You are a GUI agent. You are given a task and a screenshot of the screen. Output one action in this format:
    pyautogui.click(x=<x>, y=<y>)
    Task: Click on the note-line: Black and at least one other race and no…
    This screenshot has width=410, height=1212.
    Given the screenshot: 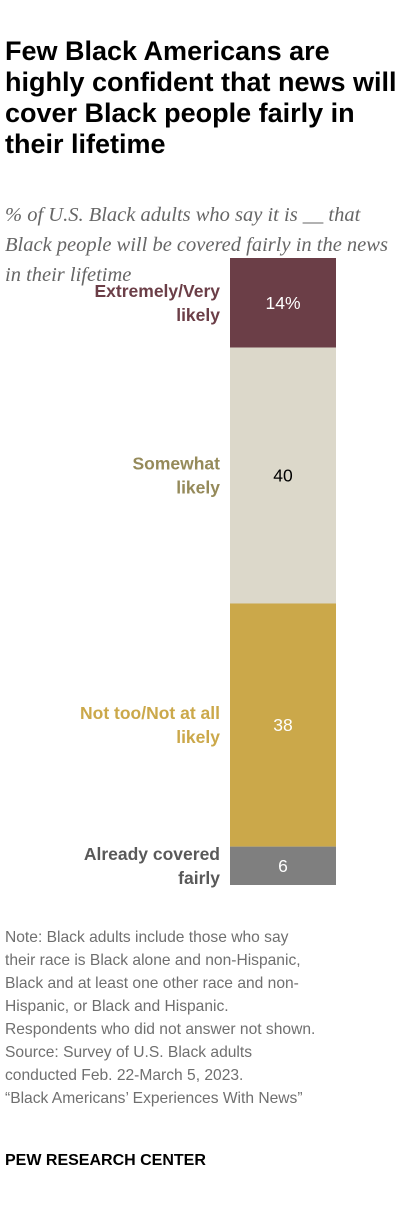 What is the action you would take?
    pyautogui.click(x=152, y=983)
    